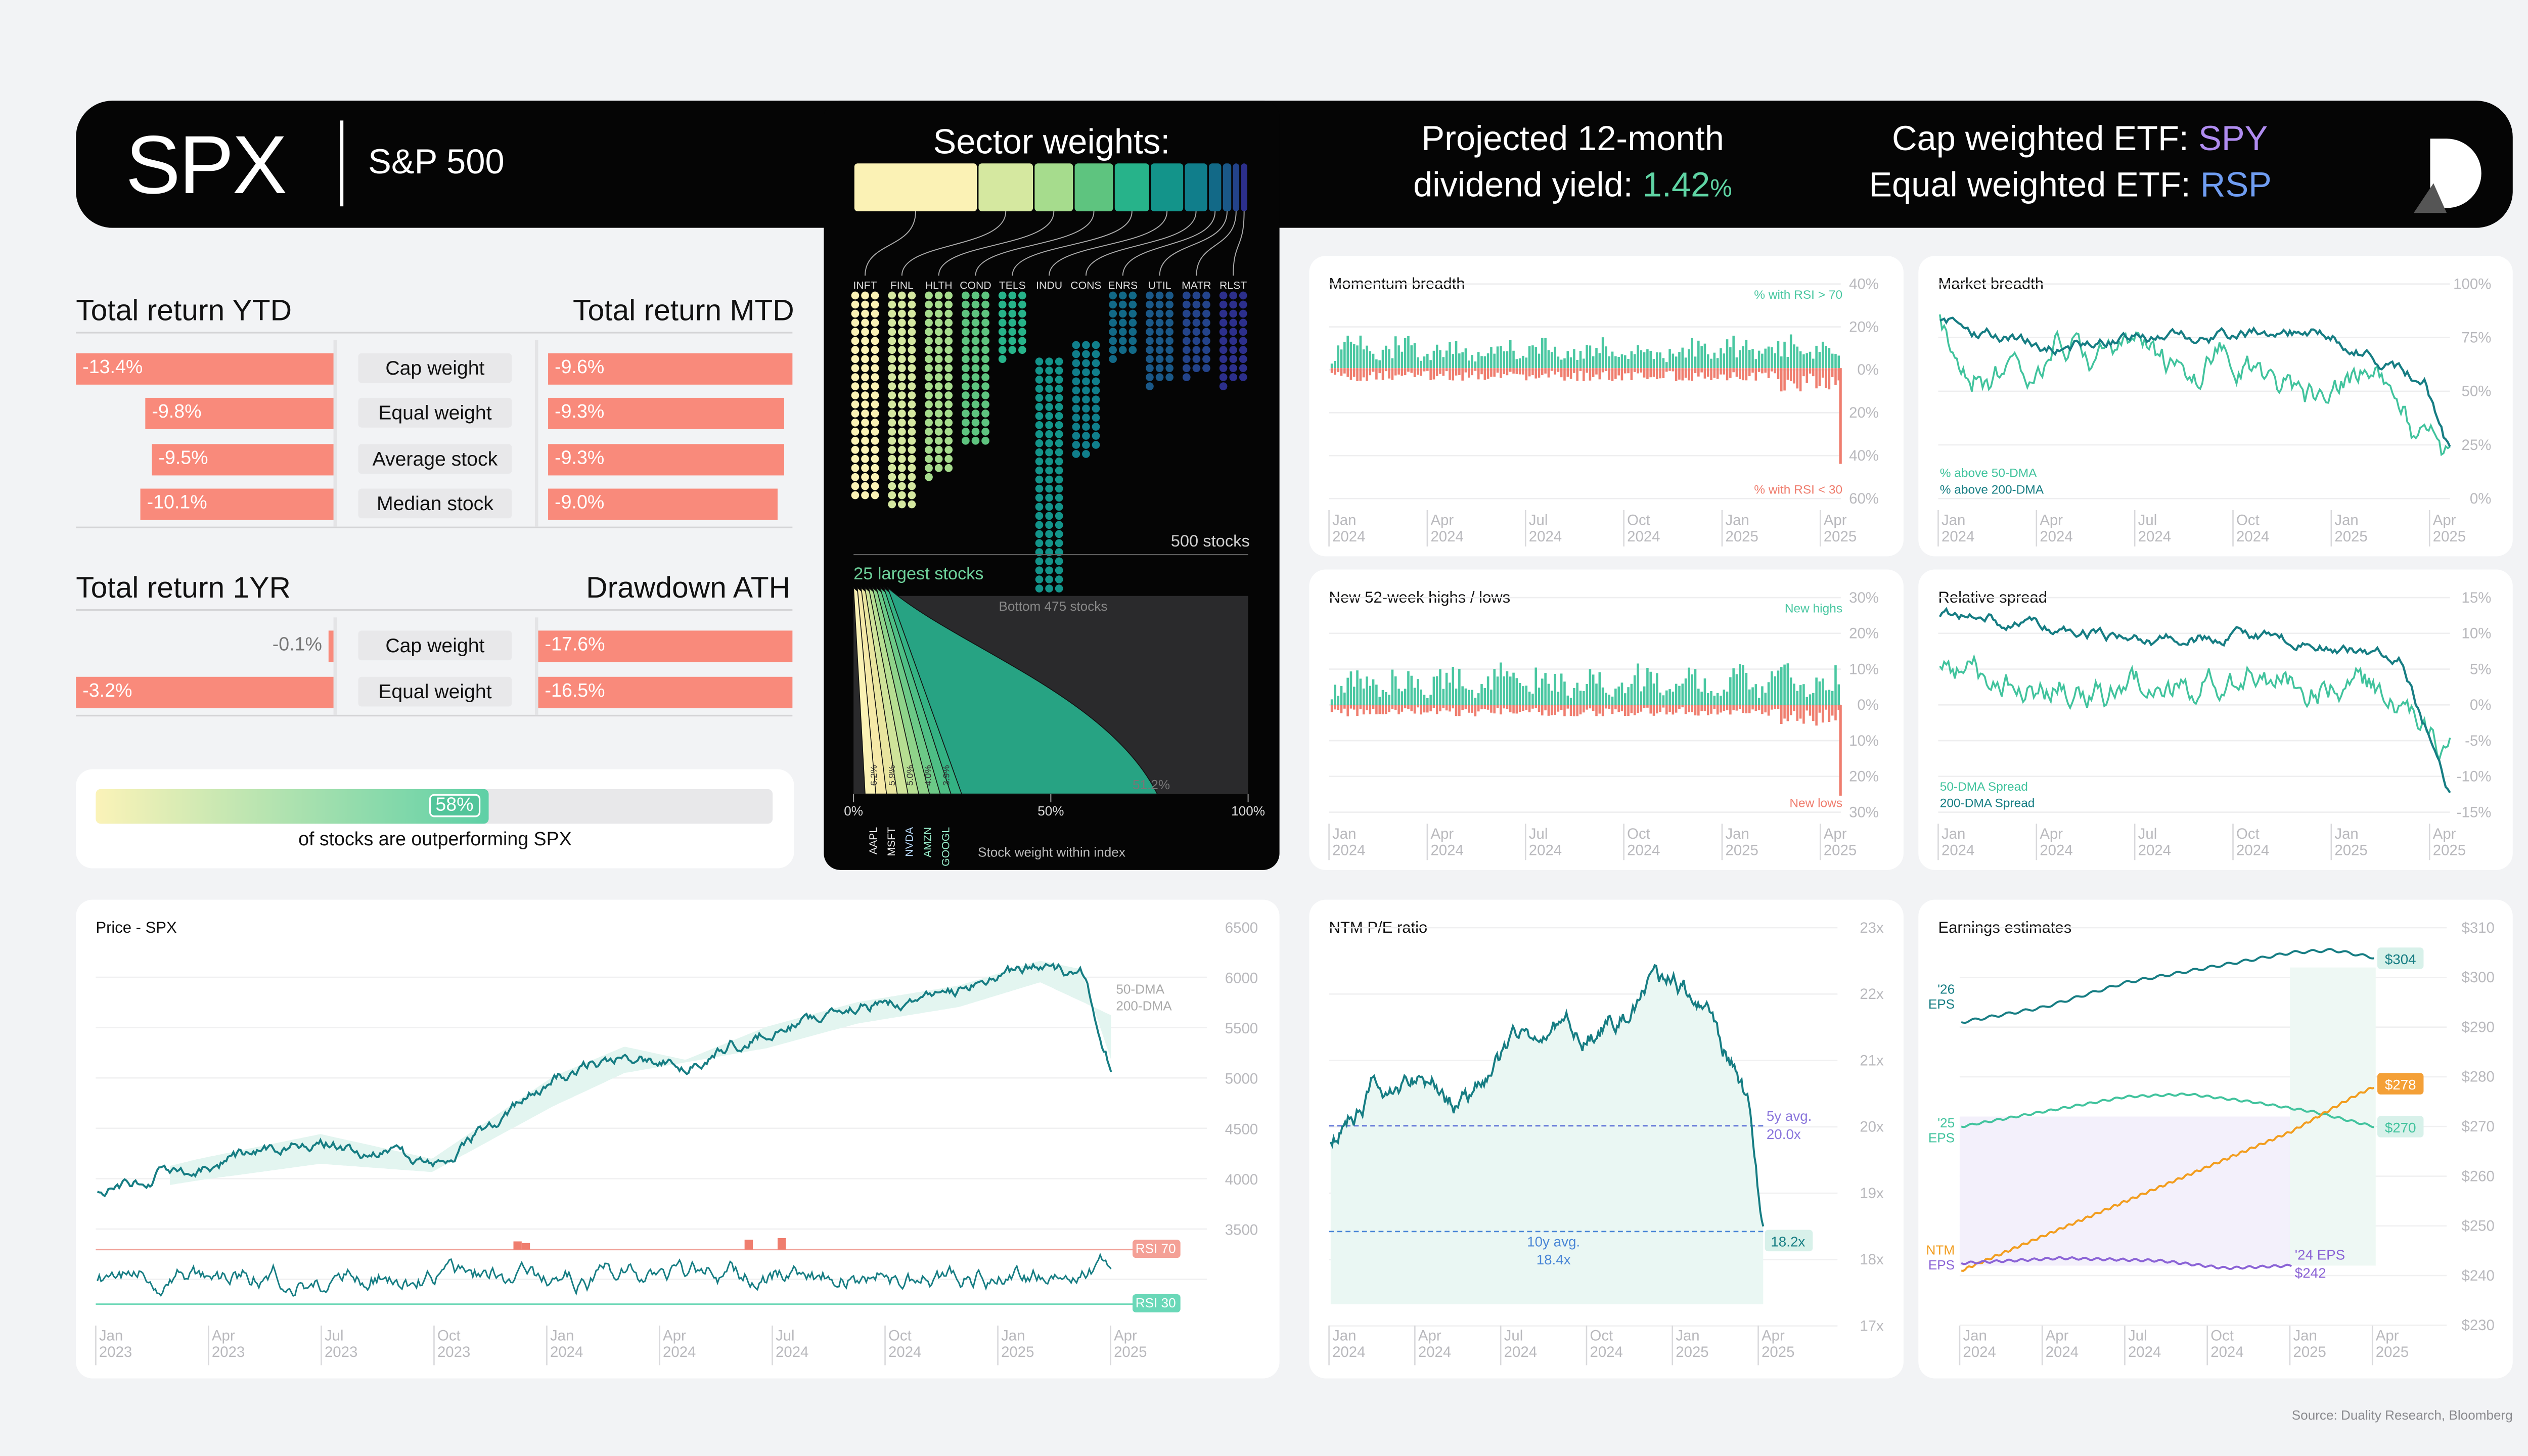  Describe the element at coordinates (928, 842) in the screenshot. I see `stock-ticker: AMZN` at that location.